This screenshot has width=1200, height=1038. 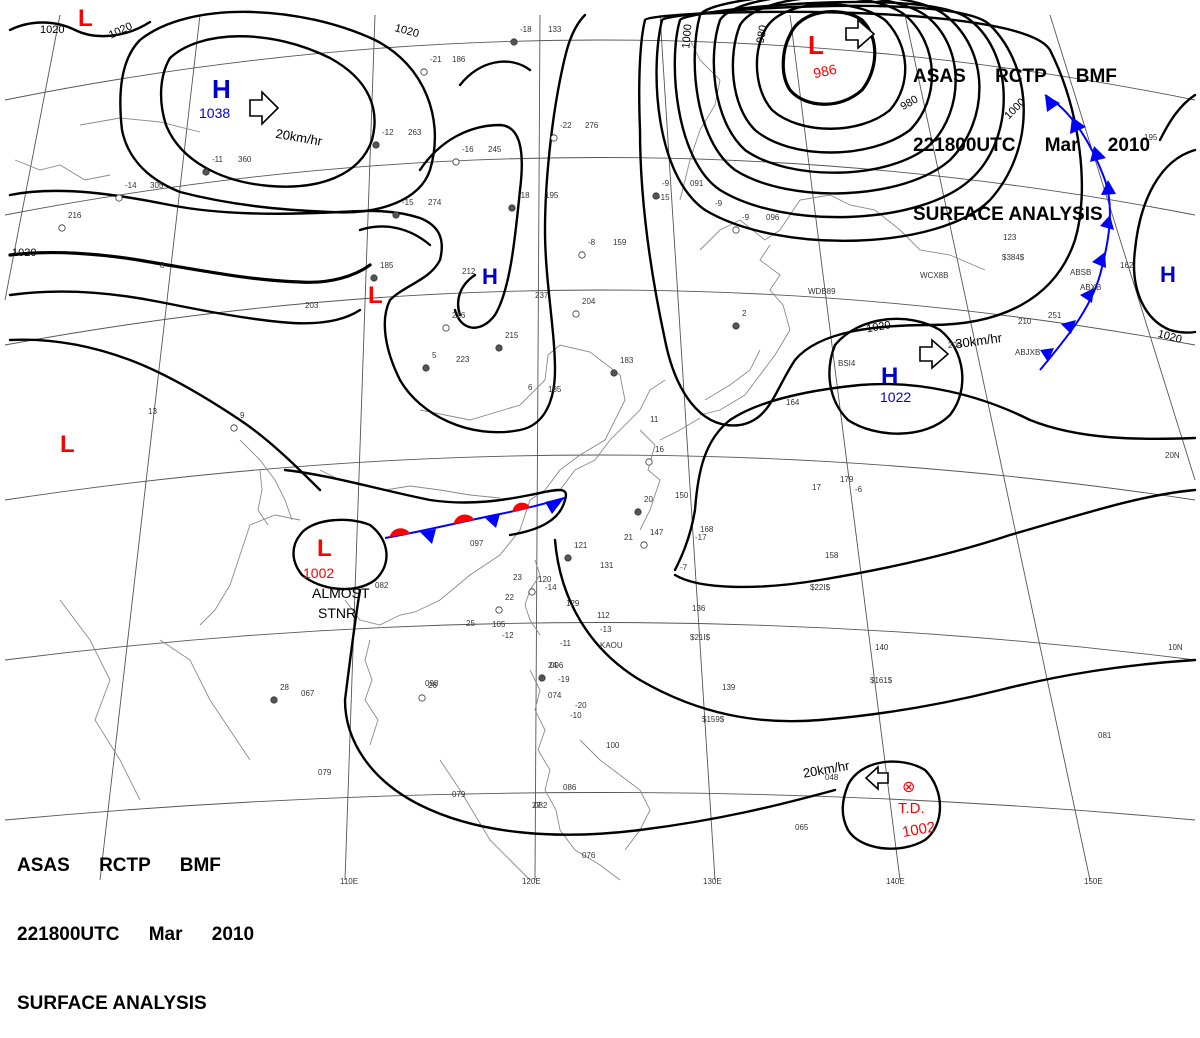 I want to click on station-obs-value: 158, so click(x=832, y=555).